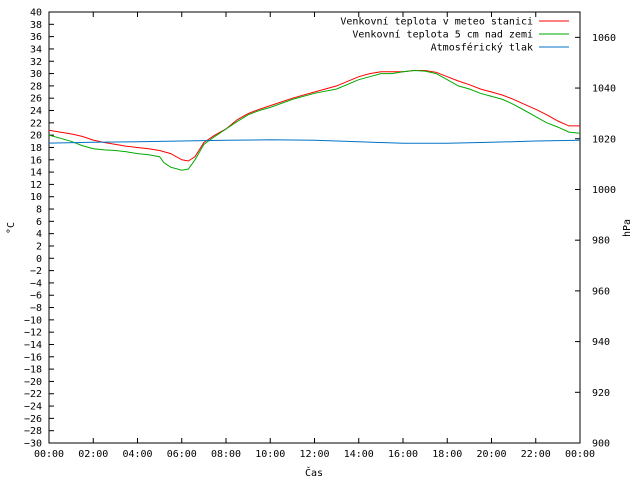 Image resolution: width=640 pixels, height=480 pixels. Describe the element at coordinates (36, 283) in the screenshot. I see `y-tick-label: −4` at that location.